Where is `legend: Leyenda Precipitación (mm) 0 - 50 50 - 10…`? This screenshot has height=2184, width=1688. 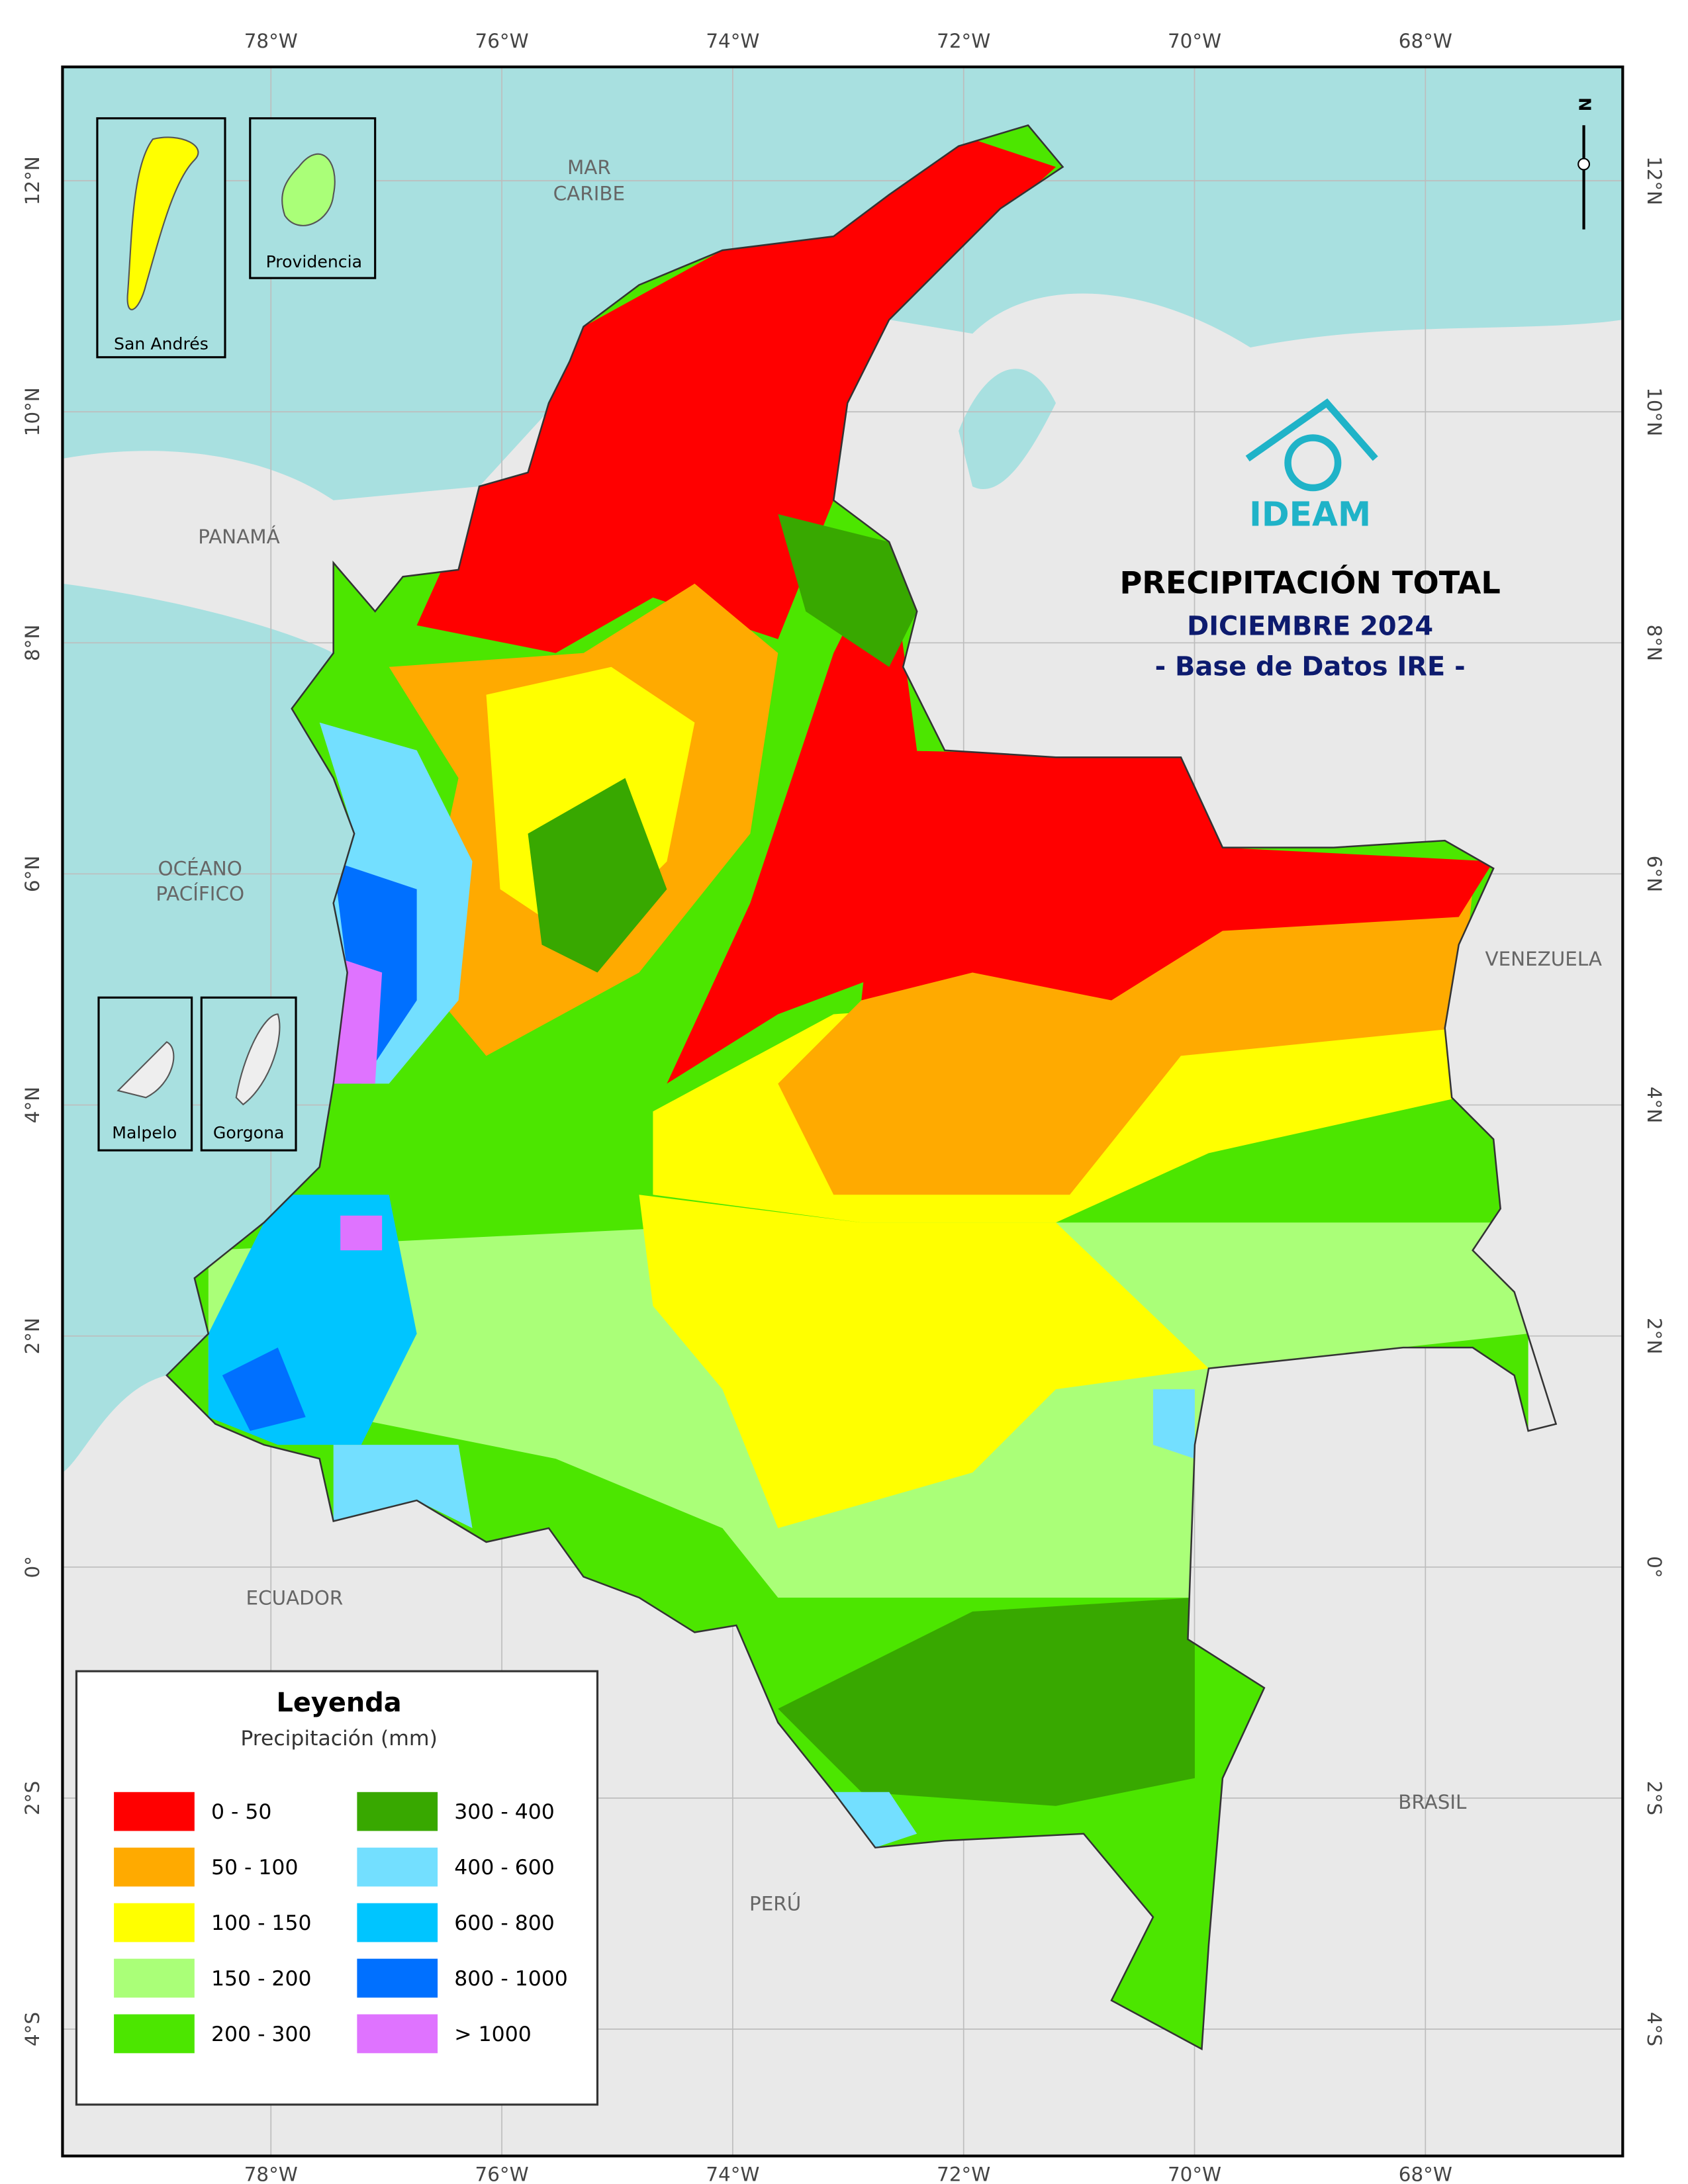 legend: Leyenda Precipitación (mm) 0 - 50 50 - 10… is located at coordinates (337, 1888).